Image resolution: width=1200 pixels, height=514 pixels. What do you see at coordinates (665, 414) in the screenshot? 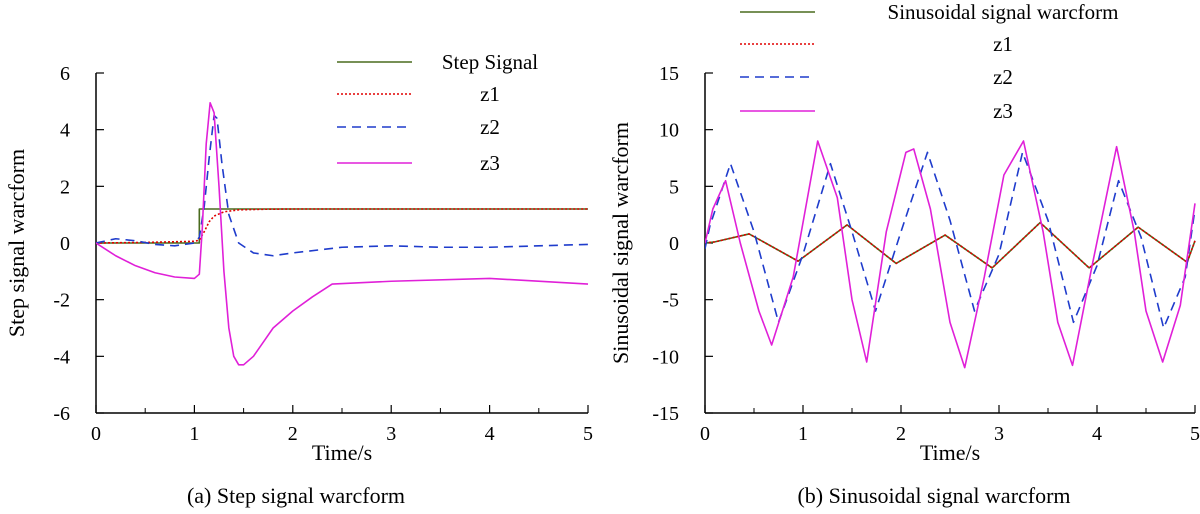
I see `y-tick-label: -15` at bounding box center [665, 414].